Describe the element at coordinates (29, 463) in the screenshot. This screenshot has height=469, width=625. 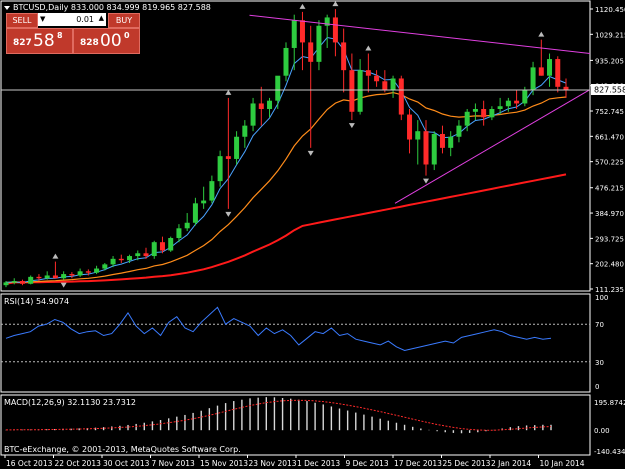
I see `time-axis-label: 16 Oct 2013` at that location.